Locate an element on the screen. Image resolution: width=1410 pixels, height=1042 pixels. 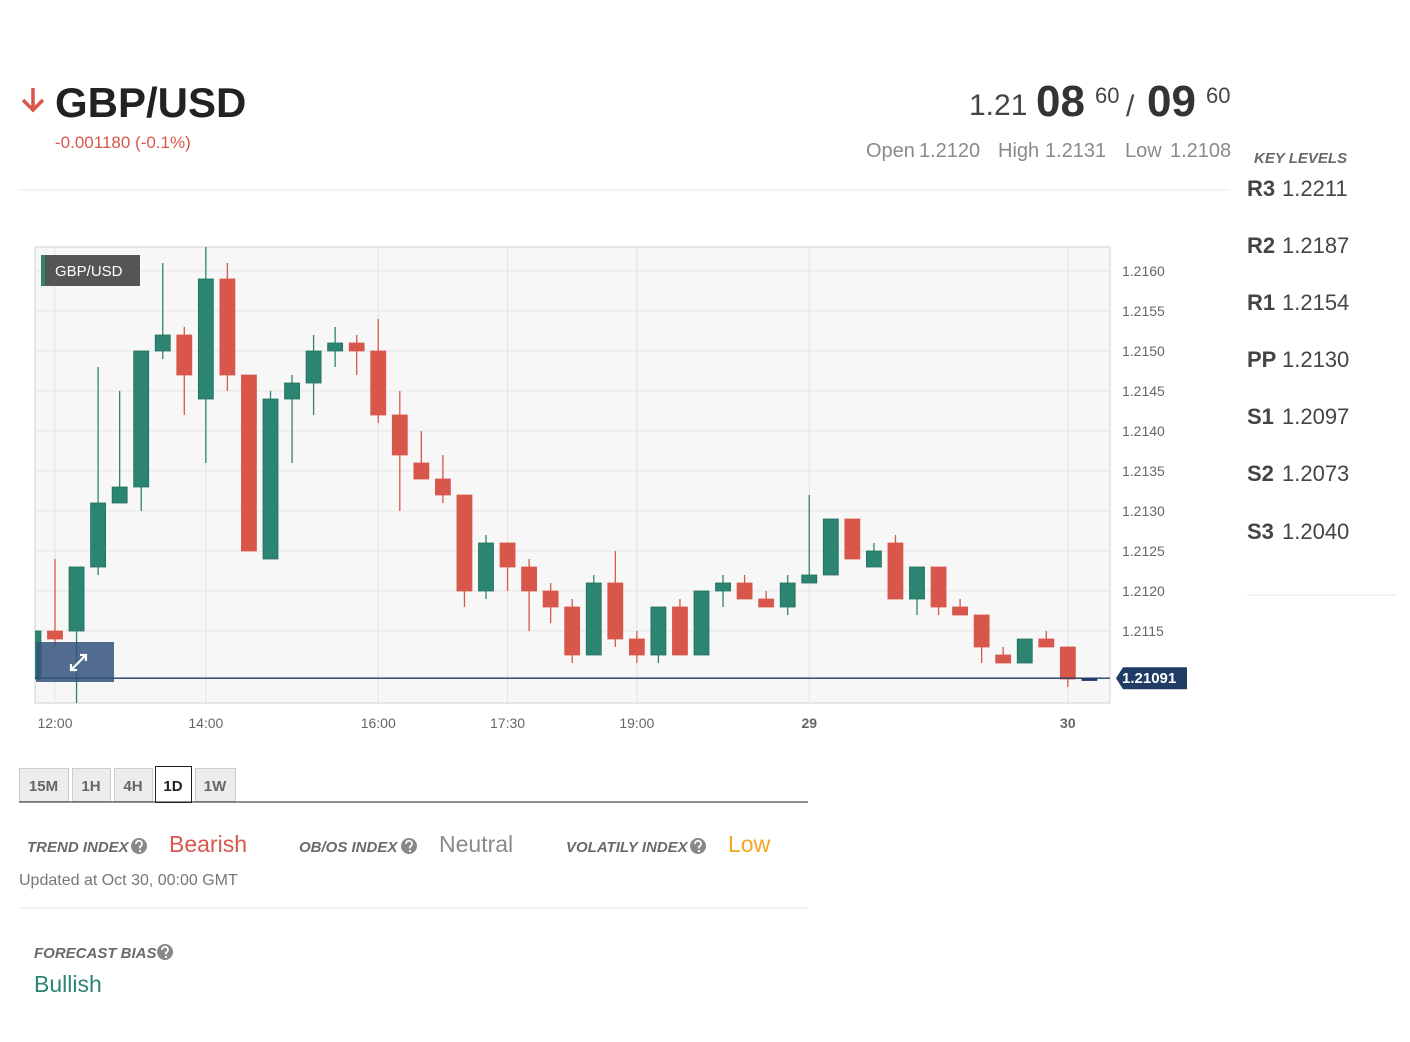
forecast-value: Bullish is located at coordinates (68, 984).